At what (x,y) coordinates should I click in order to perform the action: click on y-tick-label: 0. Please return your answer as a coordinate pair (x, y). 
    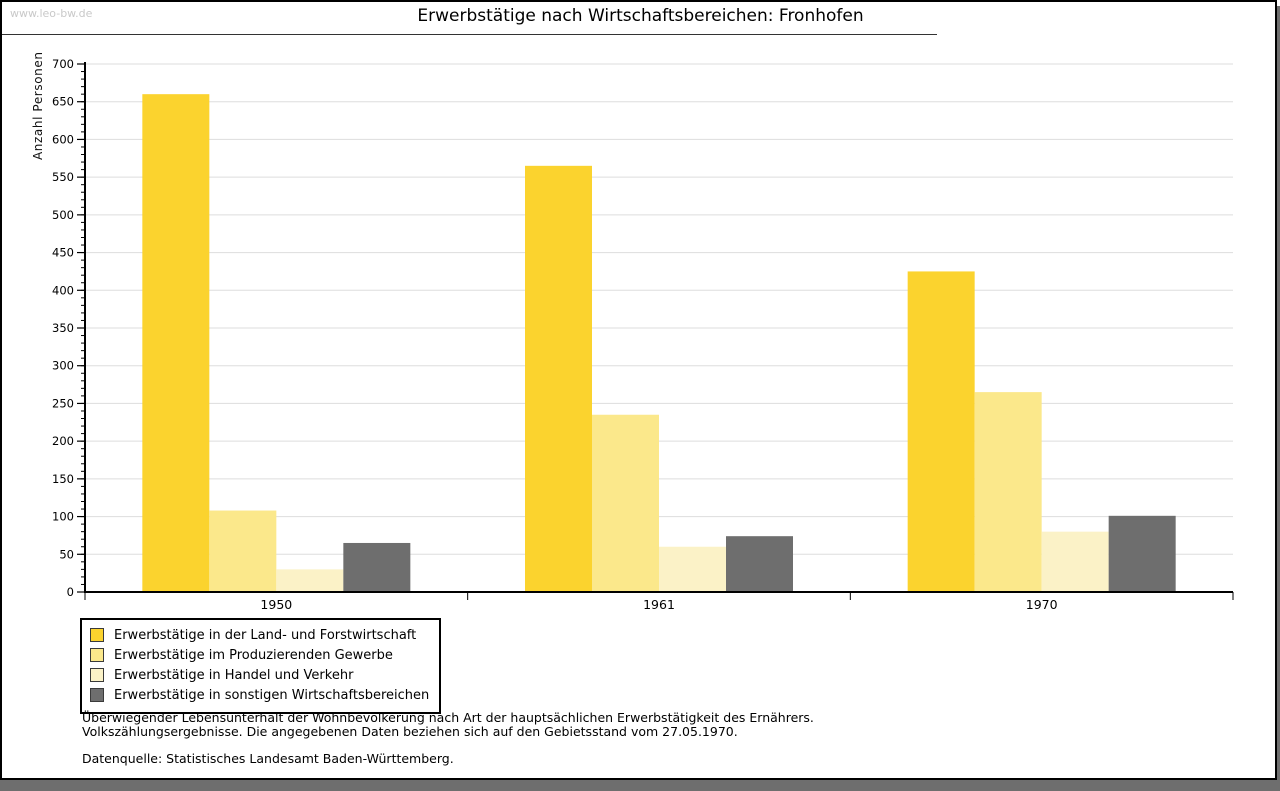
    Looking at the image, I should click on (70, 592).